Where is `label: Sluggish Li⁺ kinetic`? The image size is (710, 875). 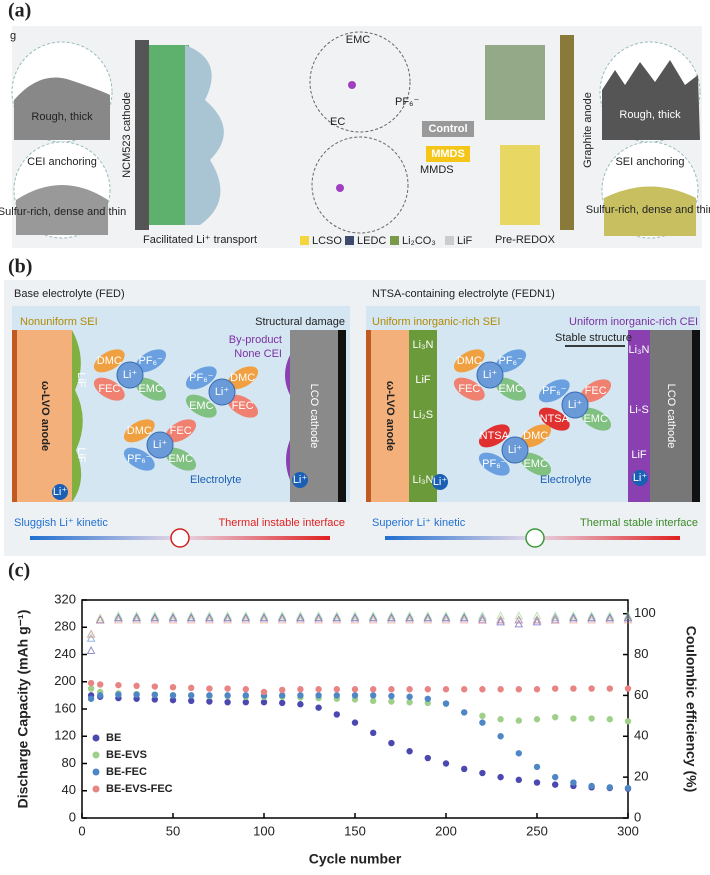
label: Sluggish Li⁺ kinetic is located at coordinates (61, 523).